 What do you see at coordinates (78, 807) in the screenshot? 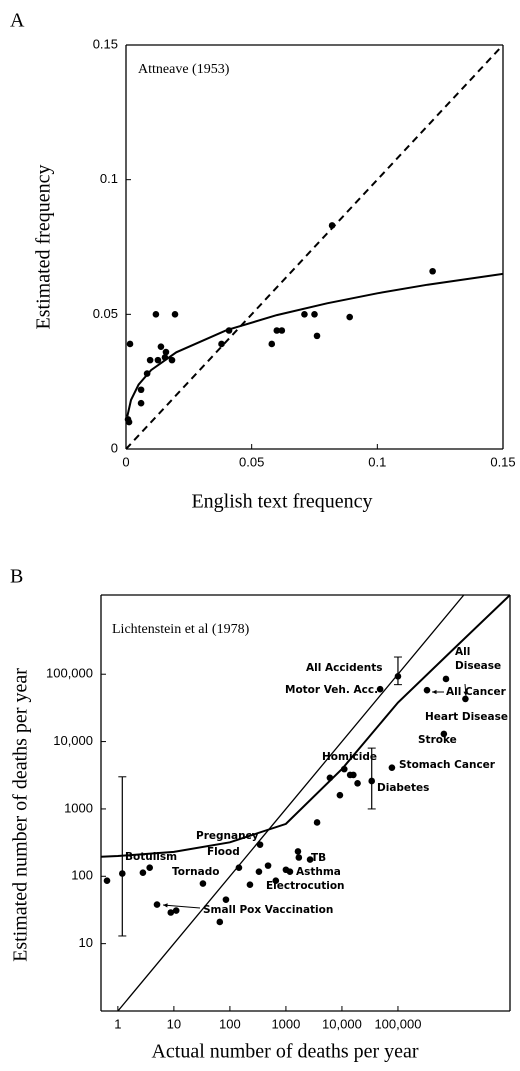
I see `y-tick-label: 1000` at bounding box center [78, 807].